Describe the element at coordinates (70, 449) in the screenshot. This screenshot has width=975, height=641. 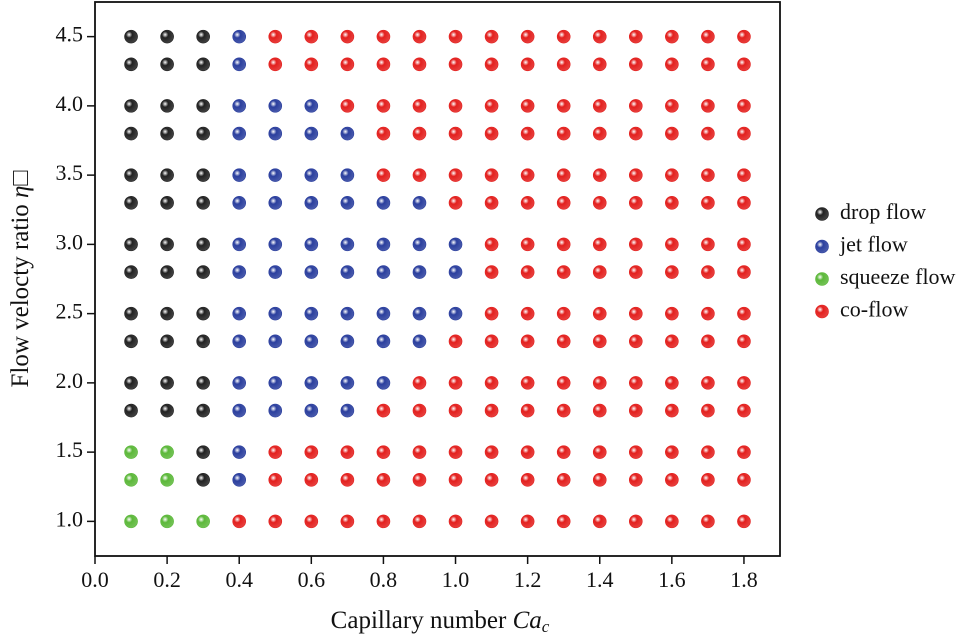
I see `y-tick-label: 1.5` at that location.